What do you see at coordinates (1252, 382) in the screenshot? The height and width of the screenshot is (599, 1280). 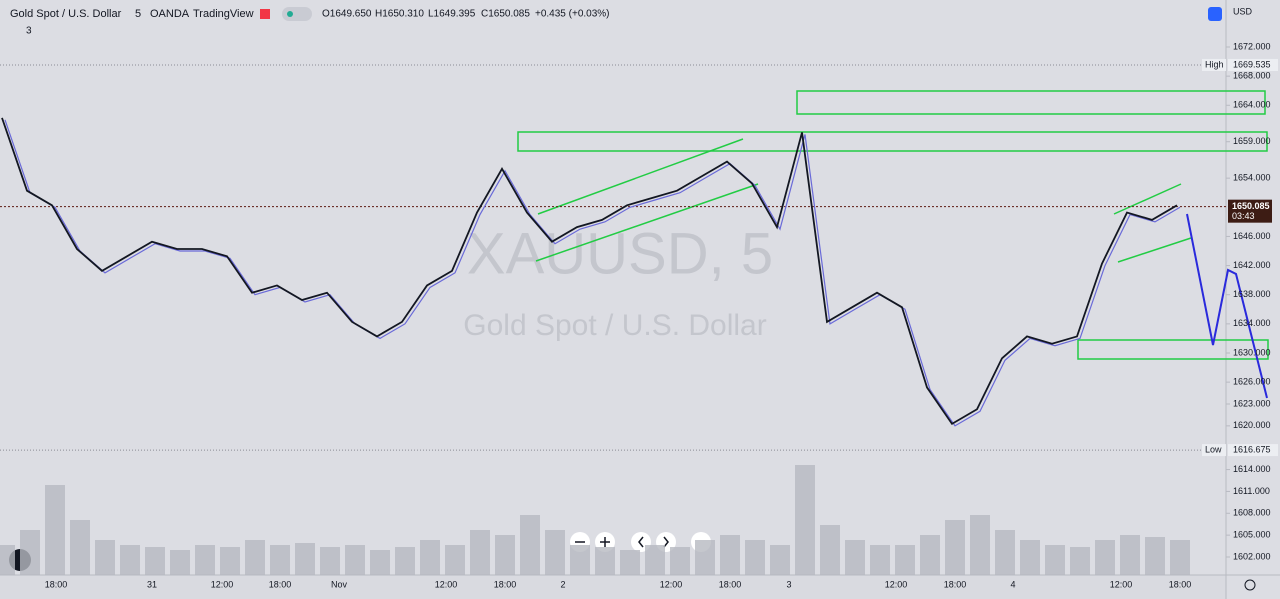 I see `price-tick-label: 1626.000` at bounding box center [1252, 382].